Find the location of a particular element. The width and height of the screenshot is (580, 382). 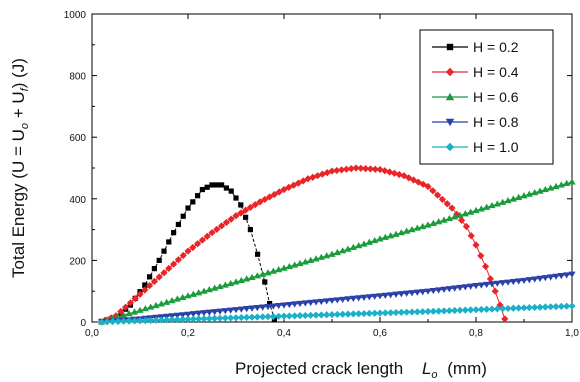

legend-item: H = 1.0 is located at coordinates (475, 147).